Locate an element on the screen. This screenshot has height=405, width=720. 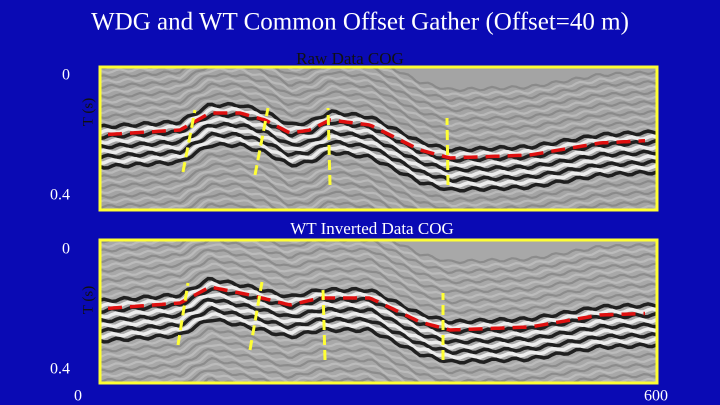
x-tick-label: 0 is located at coordinates (78, 396).